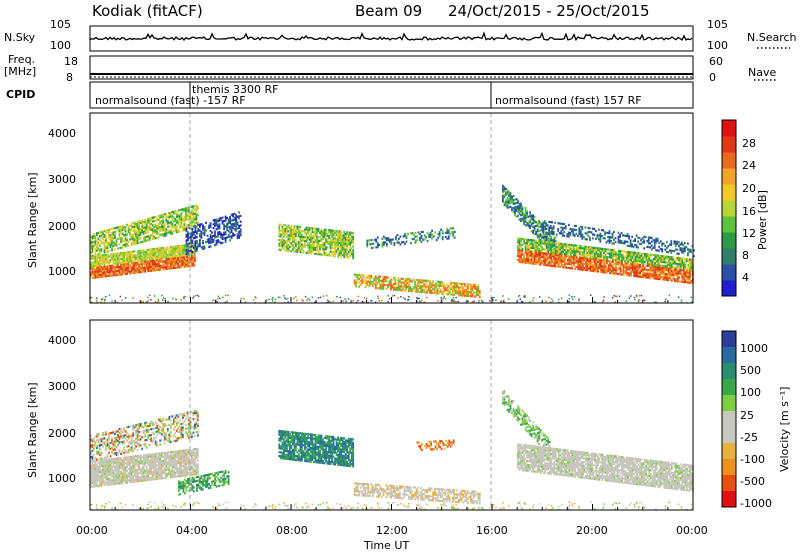 This screenshot has width=800, height=554. I want to click on velocity-cell, so click(100, 485).